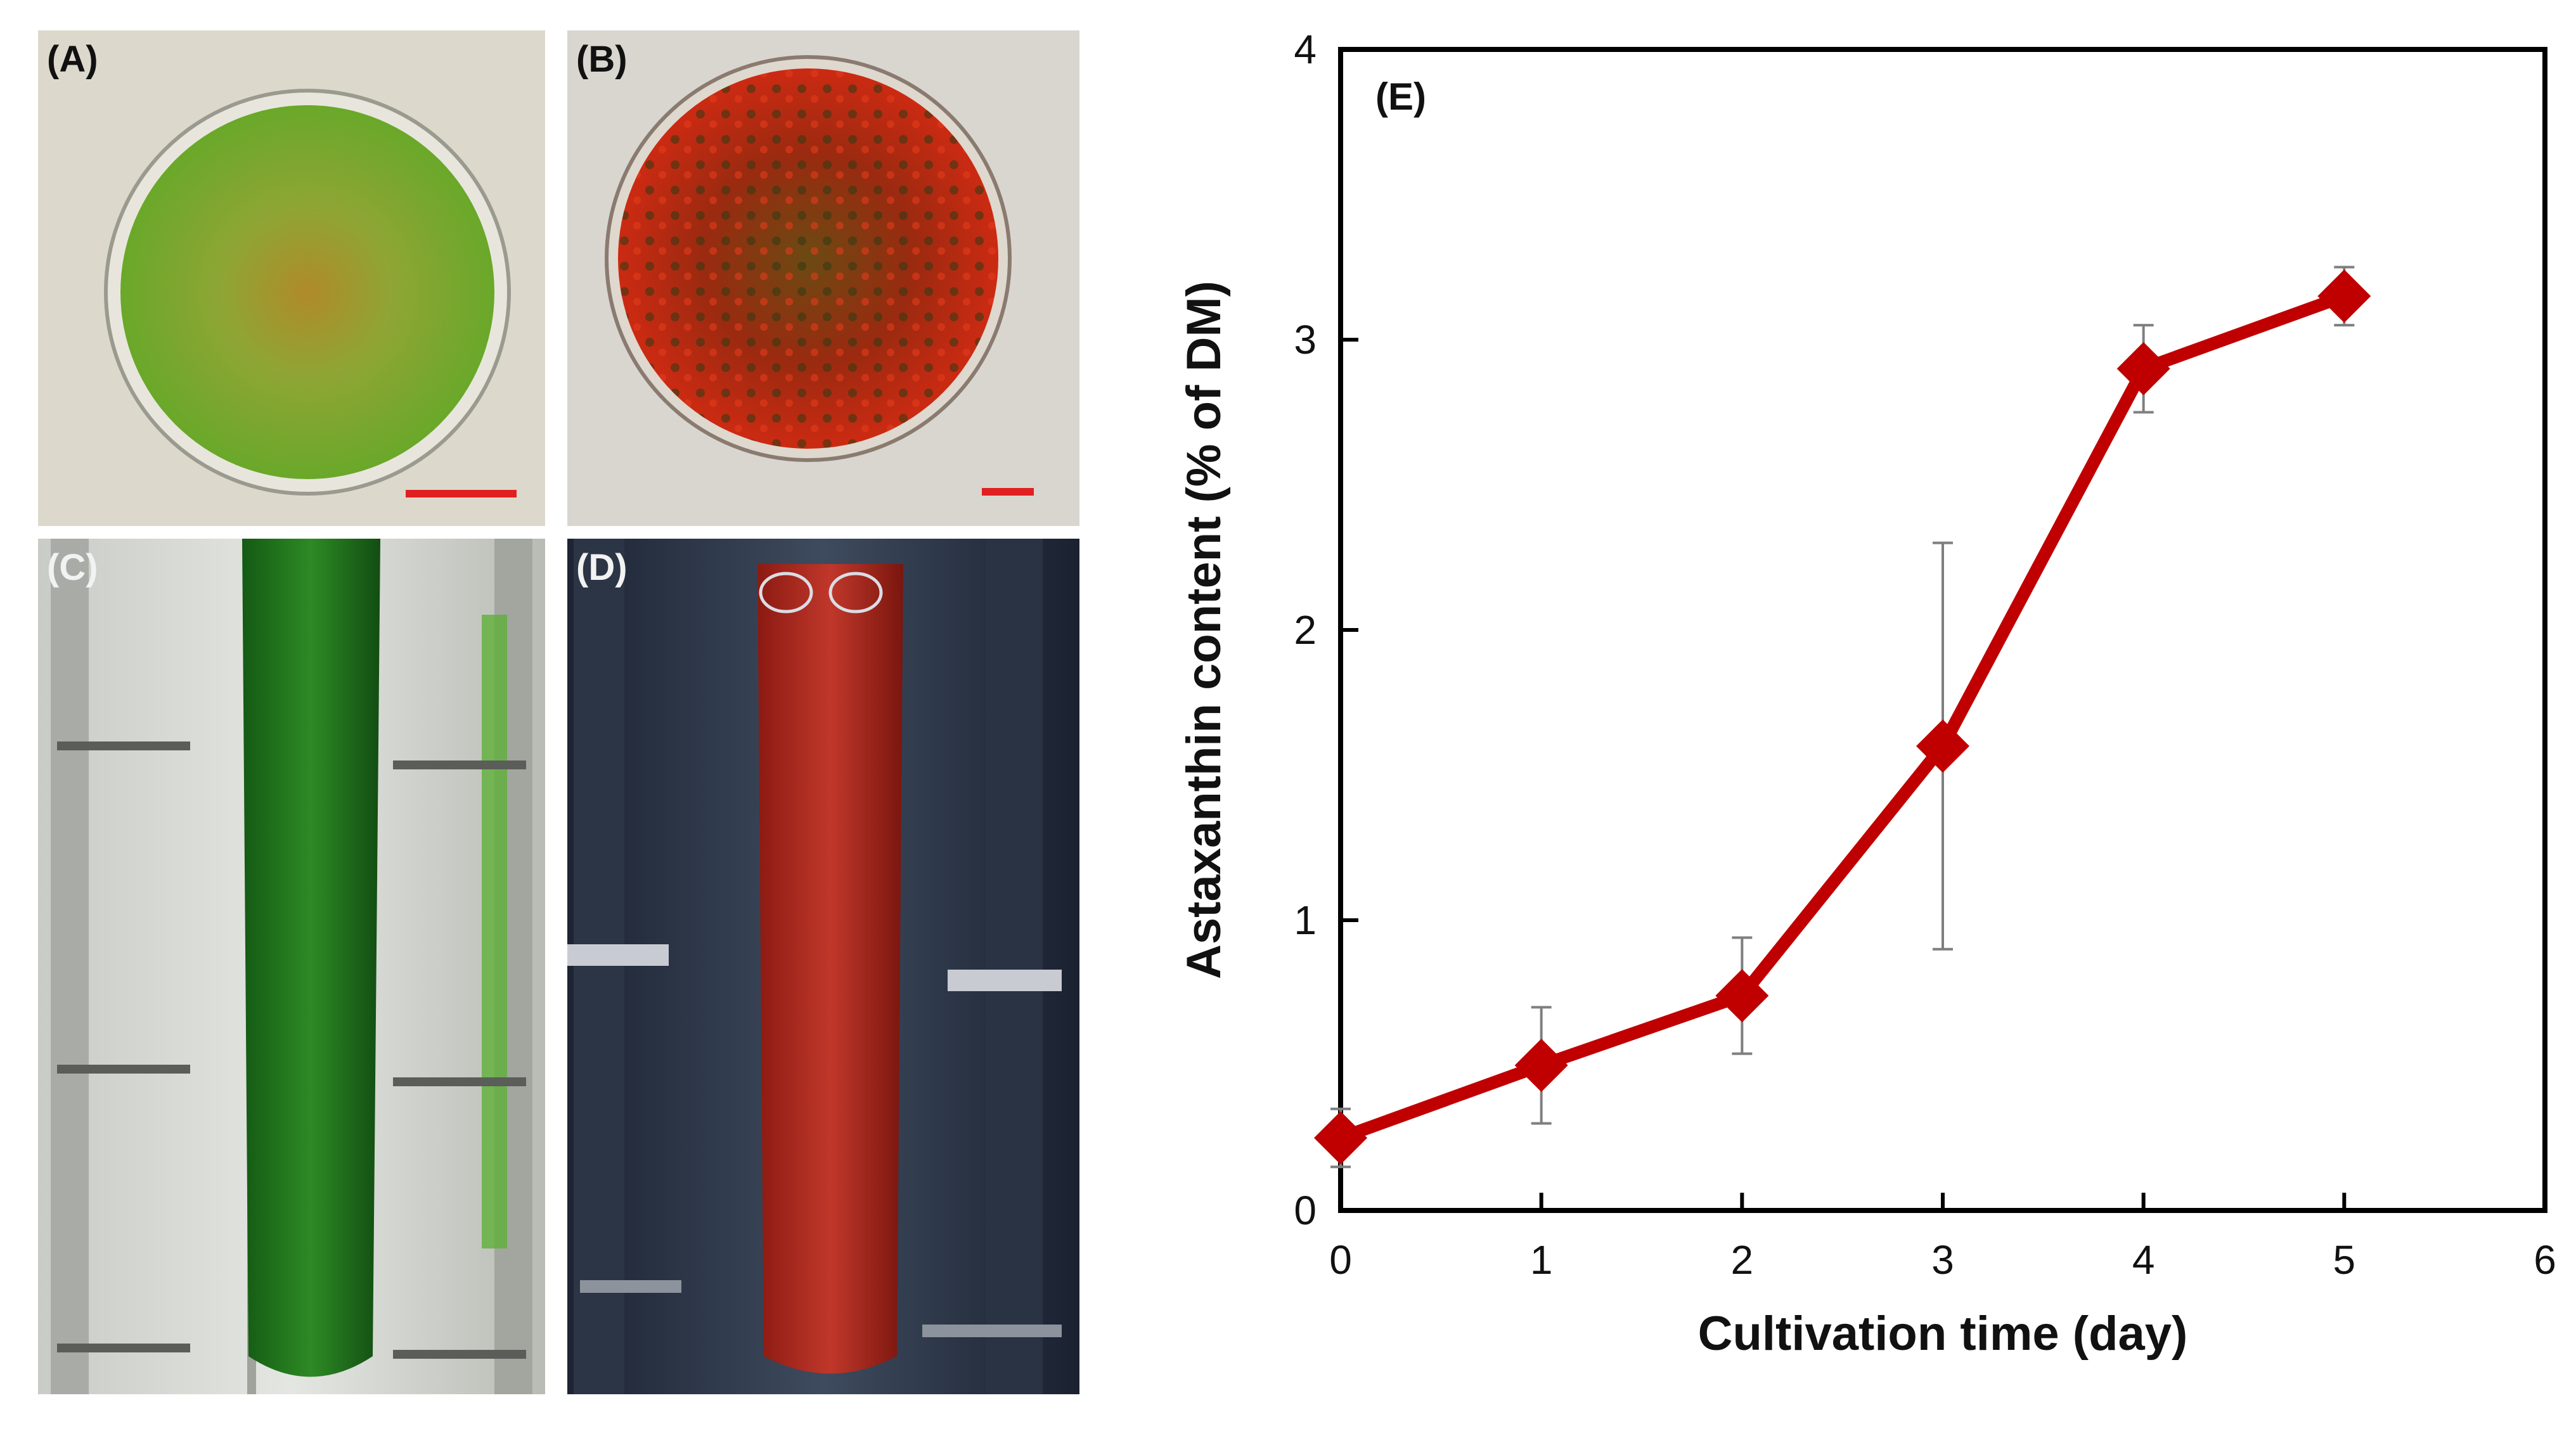  I want to click on y-axis-label: Astaxanthin content (% of DM), so click(1204, 630).